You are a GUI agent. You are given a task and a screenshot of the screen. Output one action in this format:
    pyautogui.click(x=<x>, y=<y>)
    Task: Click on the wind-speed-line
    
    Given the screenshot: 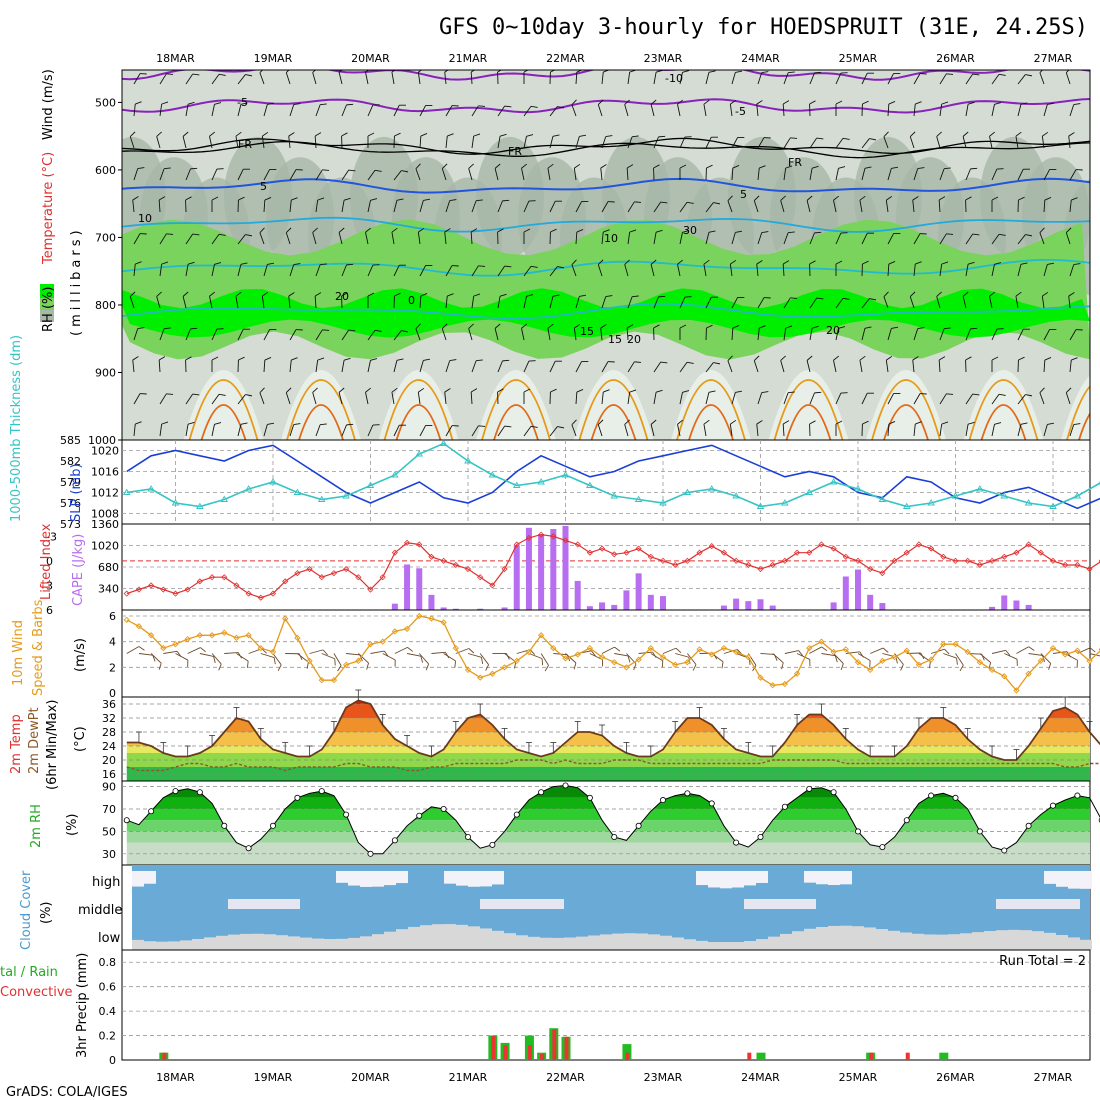 What is the action you would take?
    pyautogui.click(x=613, y=653)
    